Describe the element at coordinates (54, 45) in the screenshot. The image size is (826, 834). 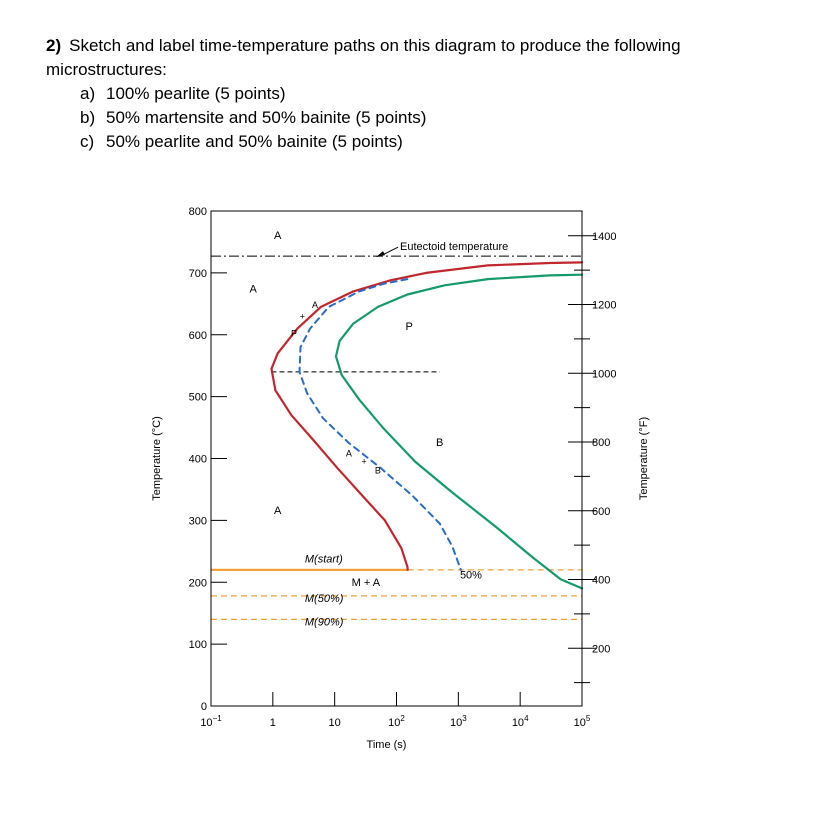
I see `question-number: 2)` at that location.